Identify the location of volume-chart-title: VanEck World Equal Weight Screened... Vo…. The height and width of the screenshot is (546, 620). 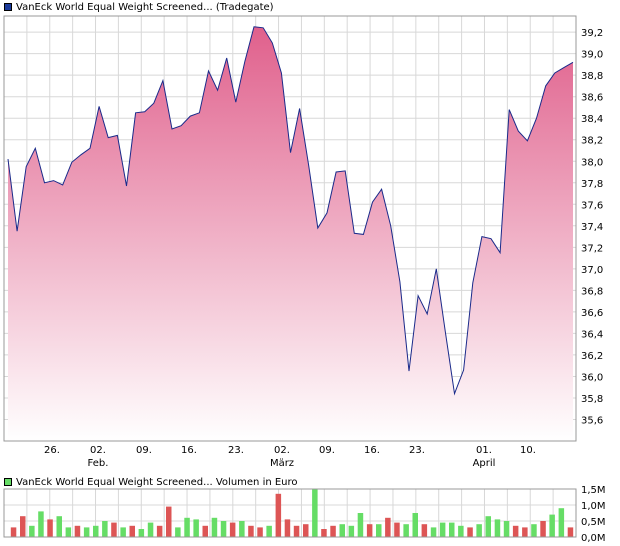
(157, 482).